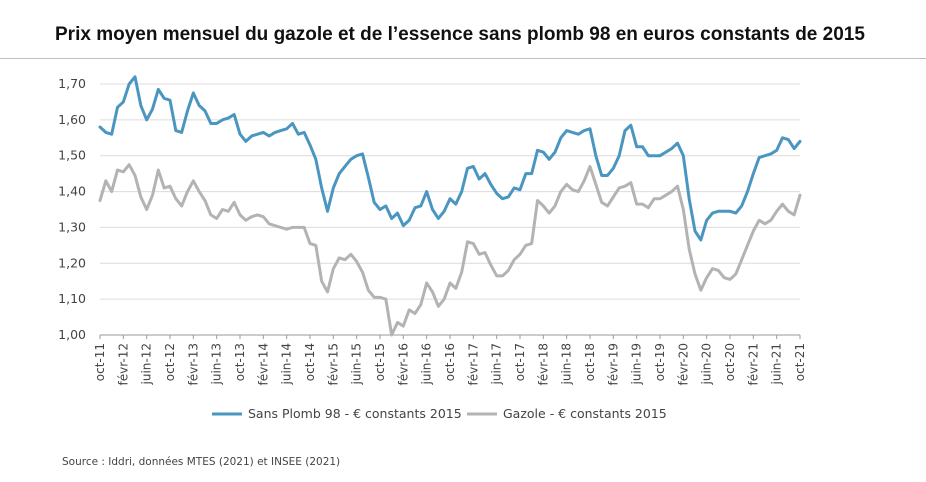  I want to click on x-tick-label: févr-13, so click(193, 364).